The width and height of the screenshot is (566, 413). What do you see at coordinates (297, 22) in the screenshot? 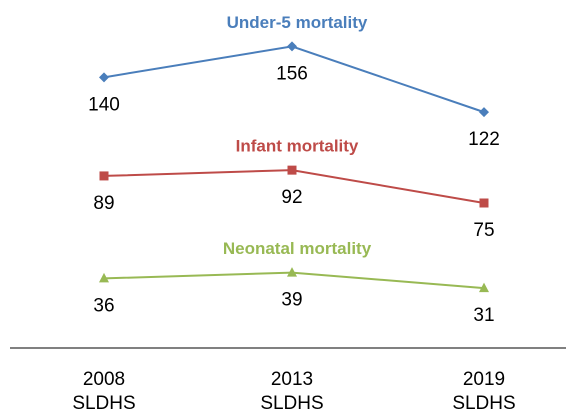
I see `series-label: Under-5 mortality` at bounding box center [297, 22].